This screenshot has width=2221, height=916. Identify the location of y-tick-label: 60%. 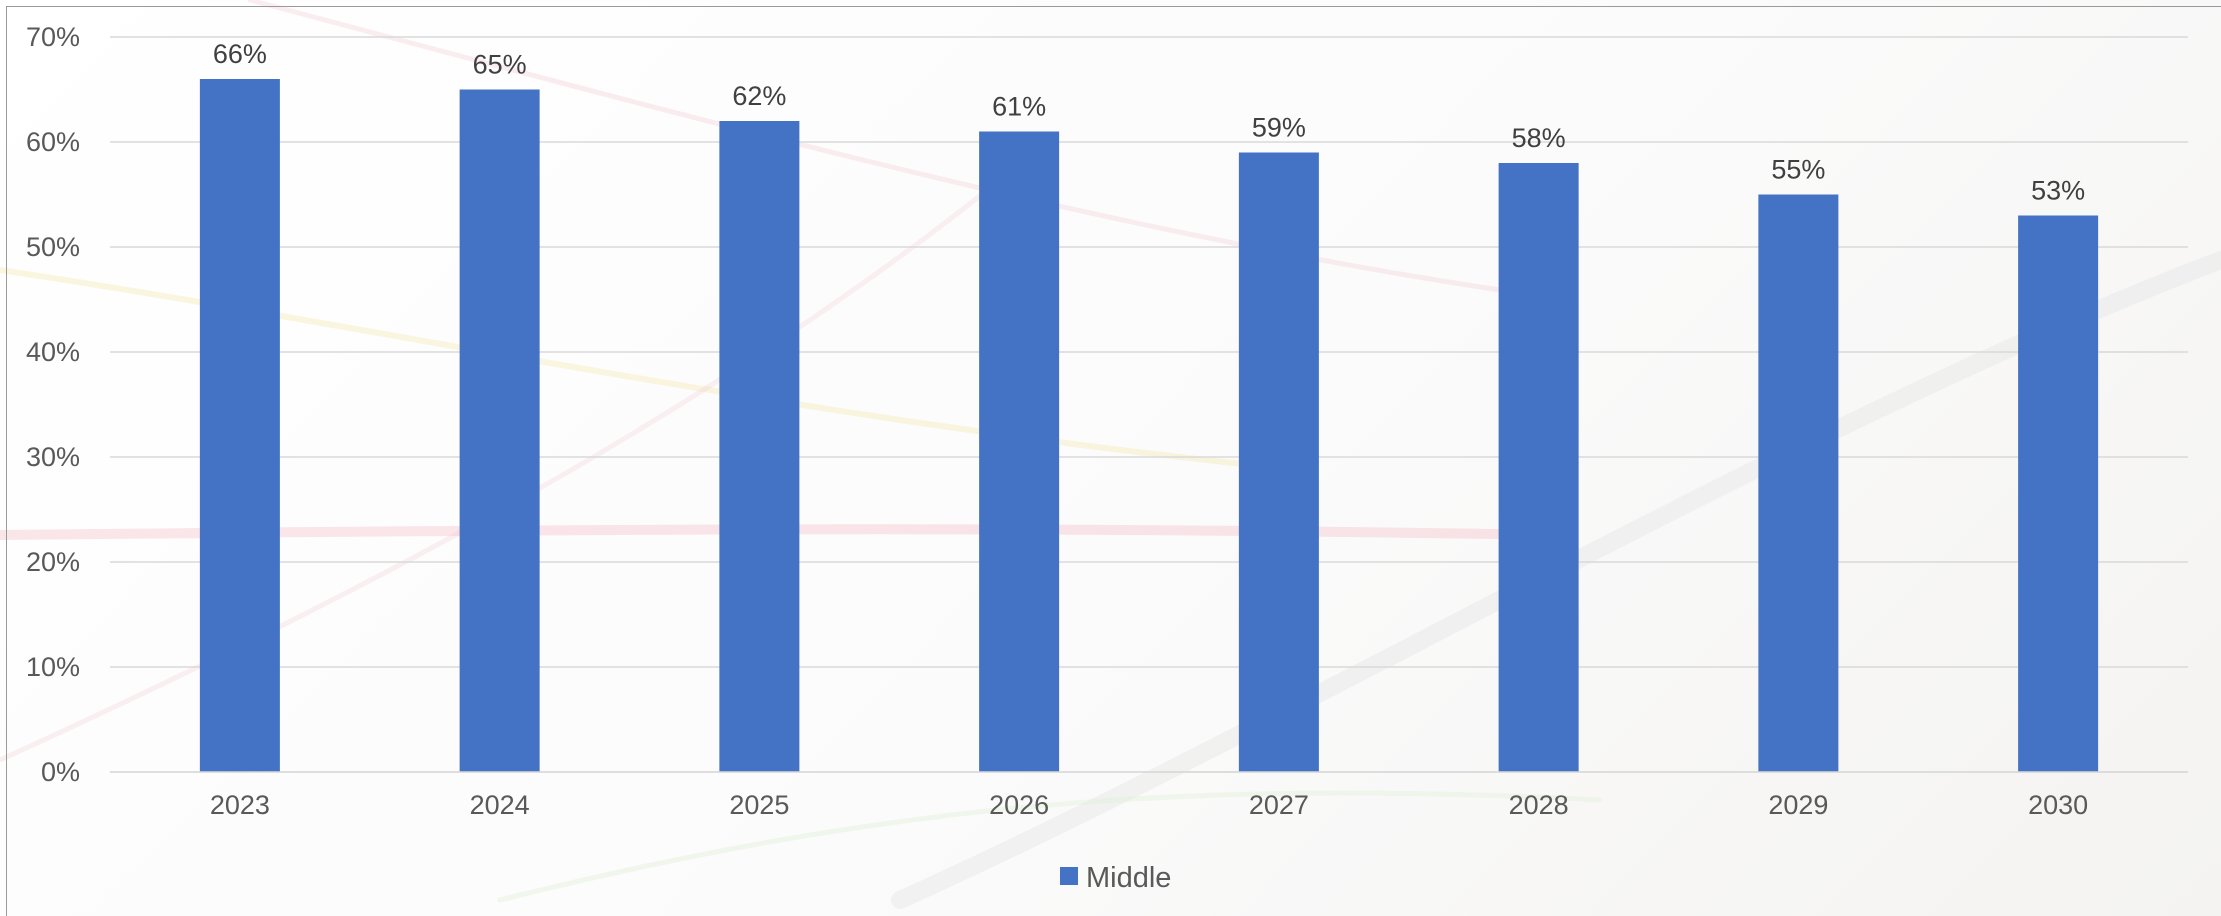
(53, 142).